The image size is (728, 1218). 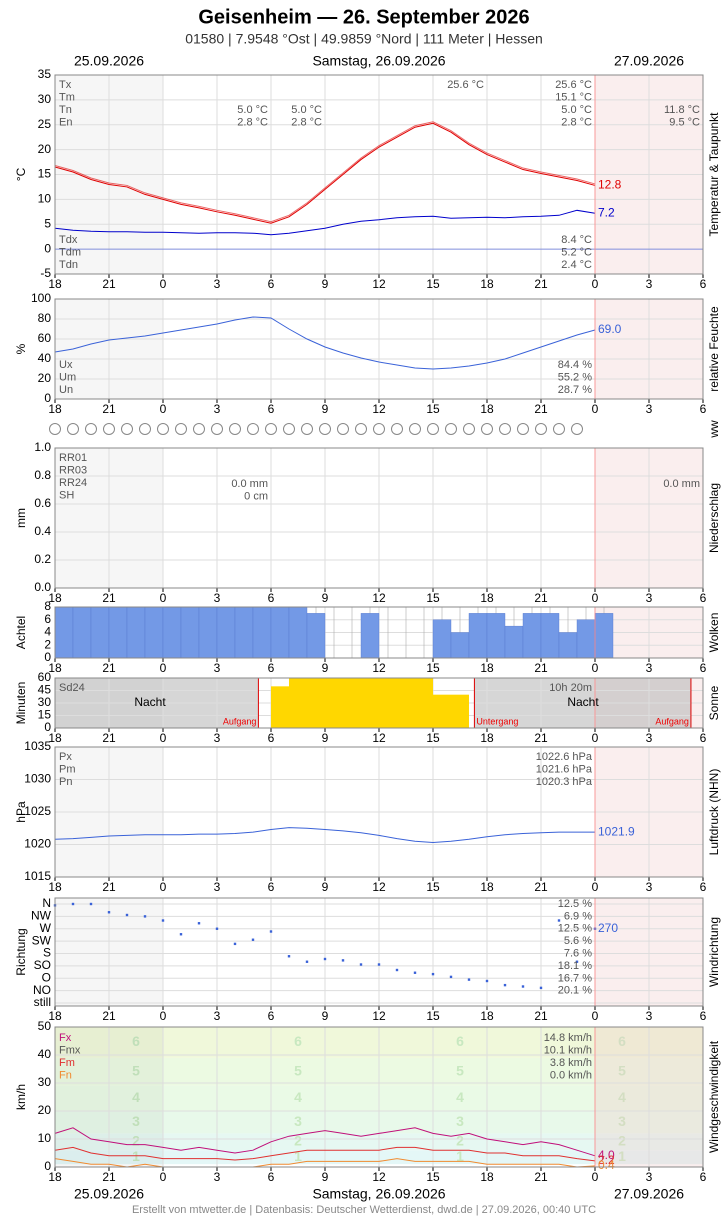 I want to click on y-axis-label: Richtung, so click(x=21, y=951).